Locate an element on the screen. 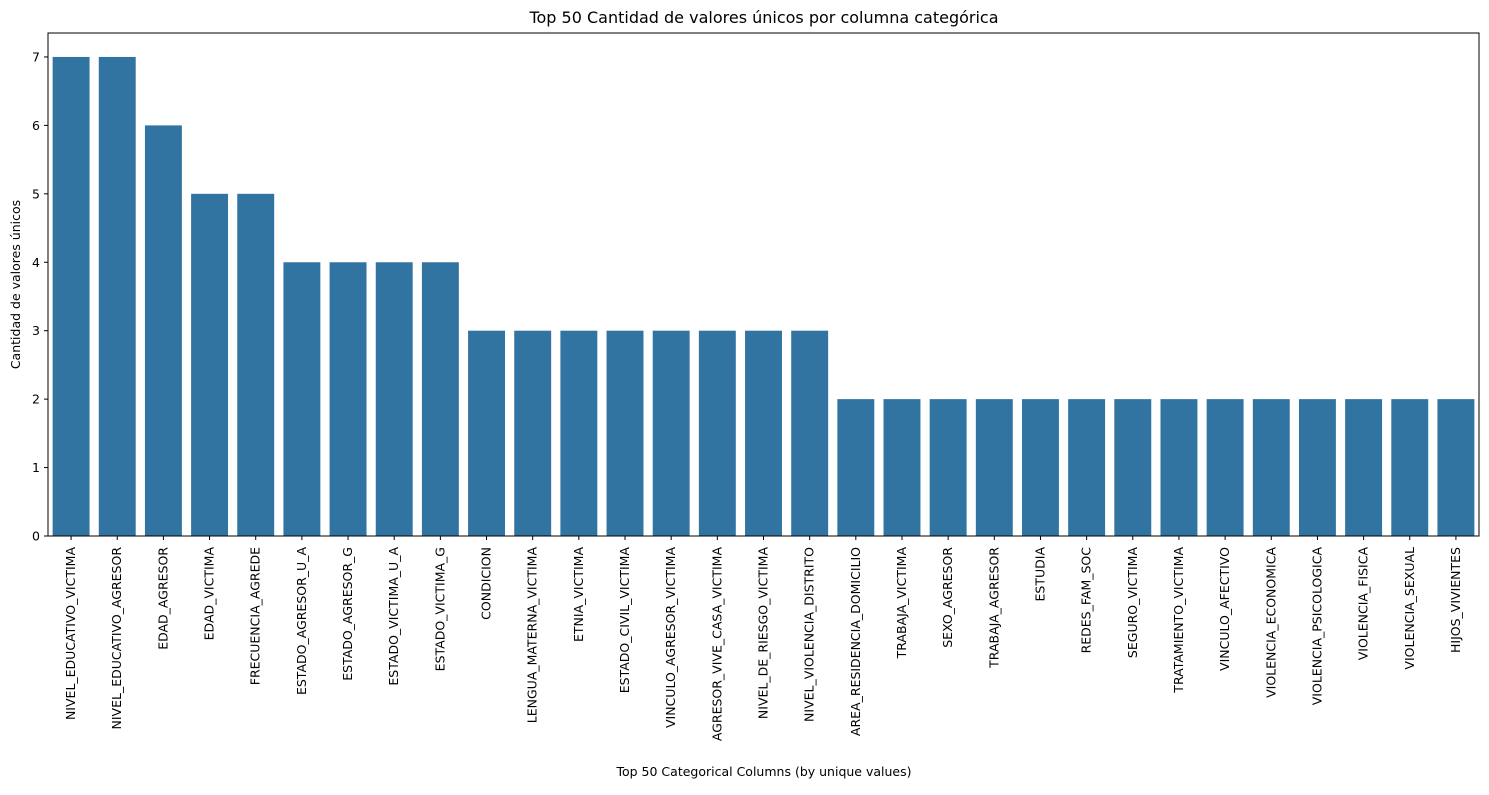 This screenshot has width=1489, height=795. x-tick-label: LENGUA_MATERNA_VICTIMA is located at coordinates (532, 635).